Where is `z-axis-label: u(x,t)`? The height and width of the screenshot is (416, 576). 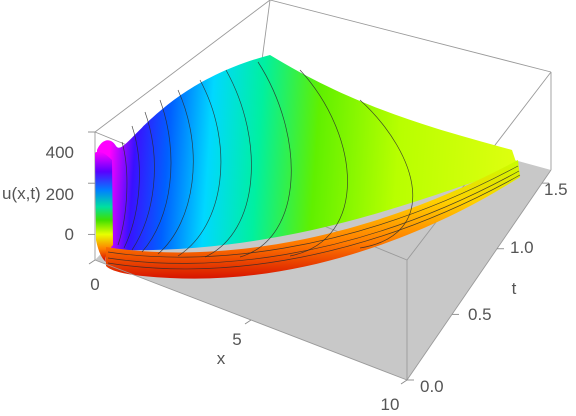
z-axis-label: u(x,t) is located at coordinates (21, 193).